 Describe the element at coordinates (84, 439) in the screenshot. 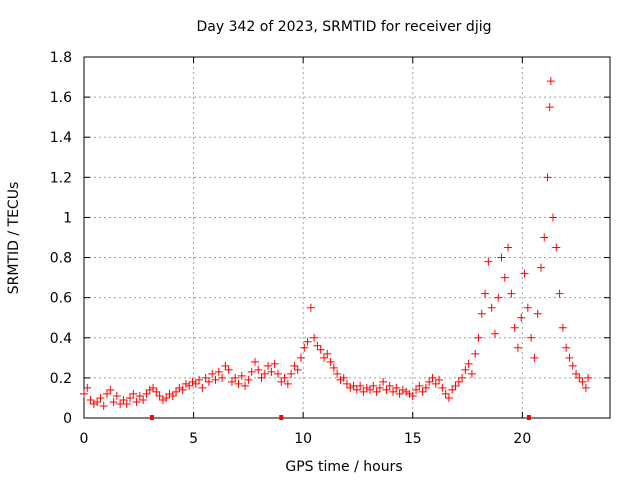

I see `x-tick-label: 0` at that location.